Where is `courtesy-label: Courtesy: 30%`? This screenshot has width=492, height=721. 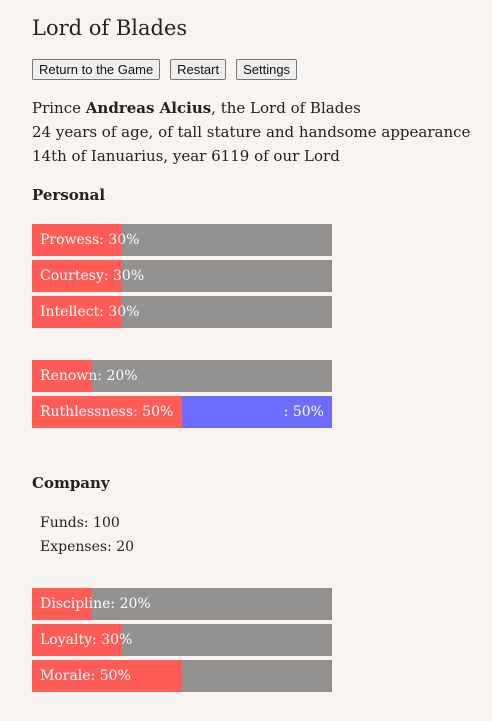 courtesy-label: Courtesy: 30% is located at coordinates (92, 276).